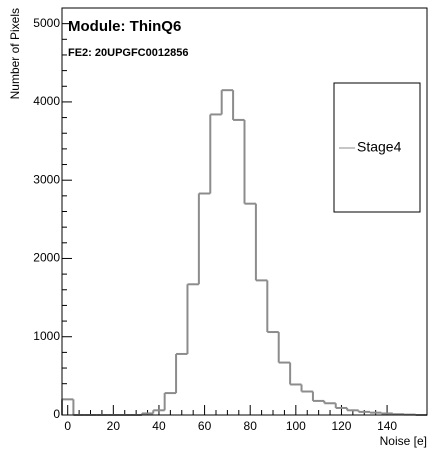  I want to click on x-tick-label: 20, so click(114, 426).